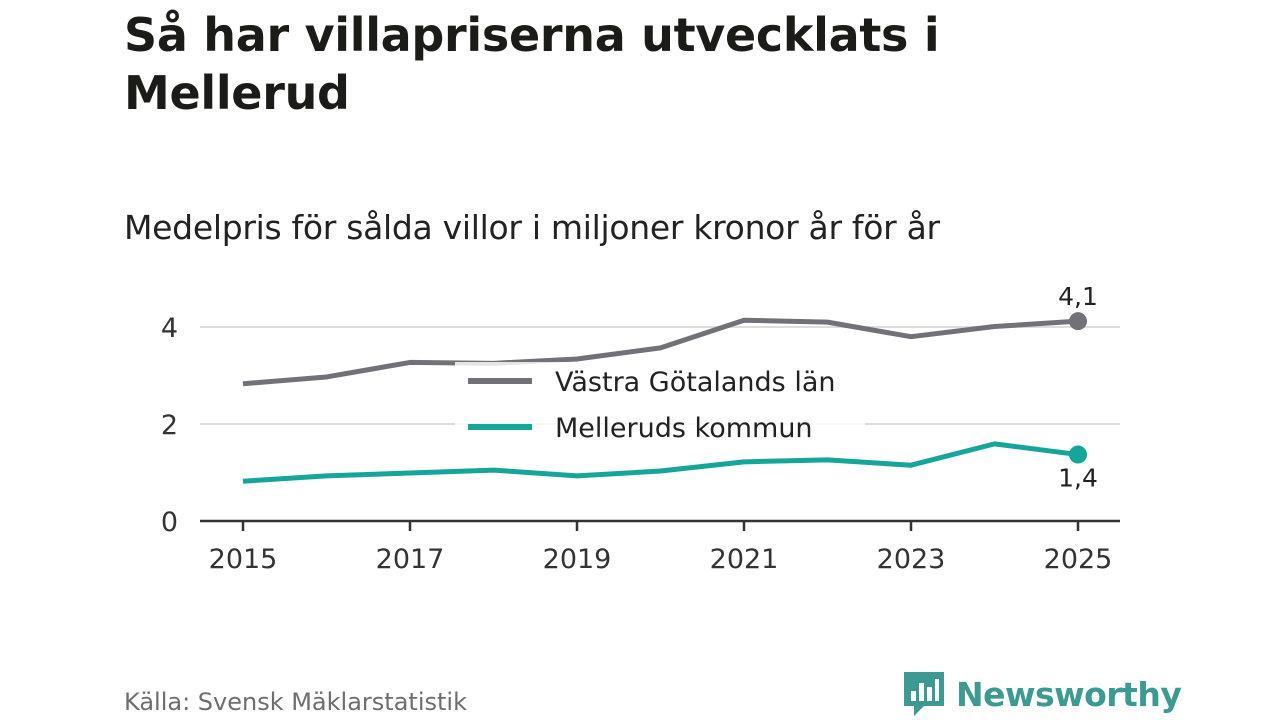 The image size is (1280, 720). I want to click on end-value-label: 4,1, so click(1078, 296).